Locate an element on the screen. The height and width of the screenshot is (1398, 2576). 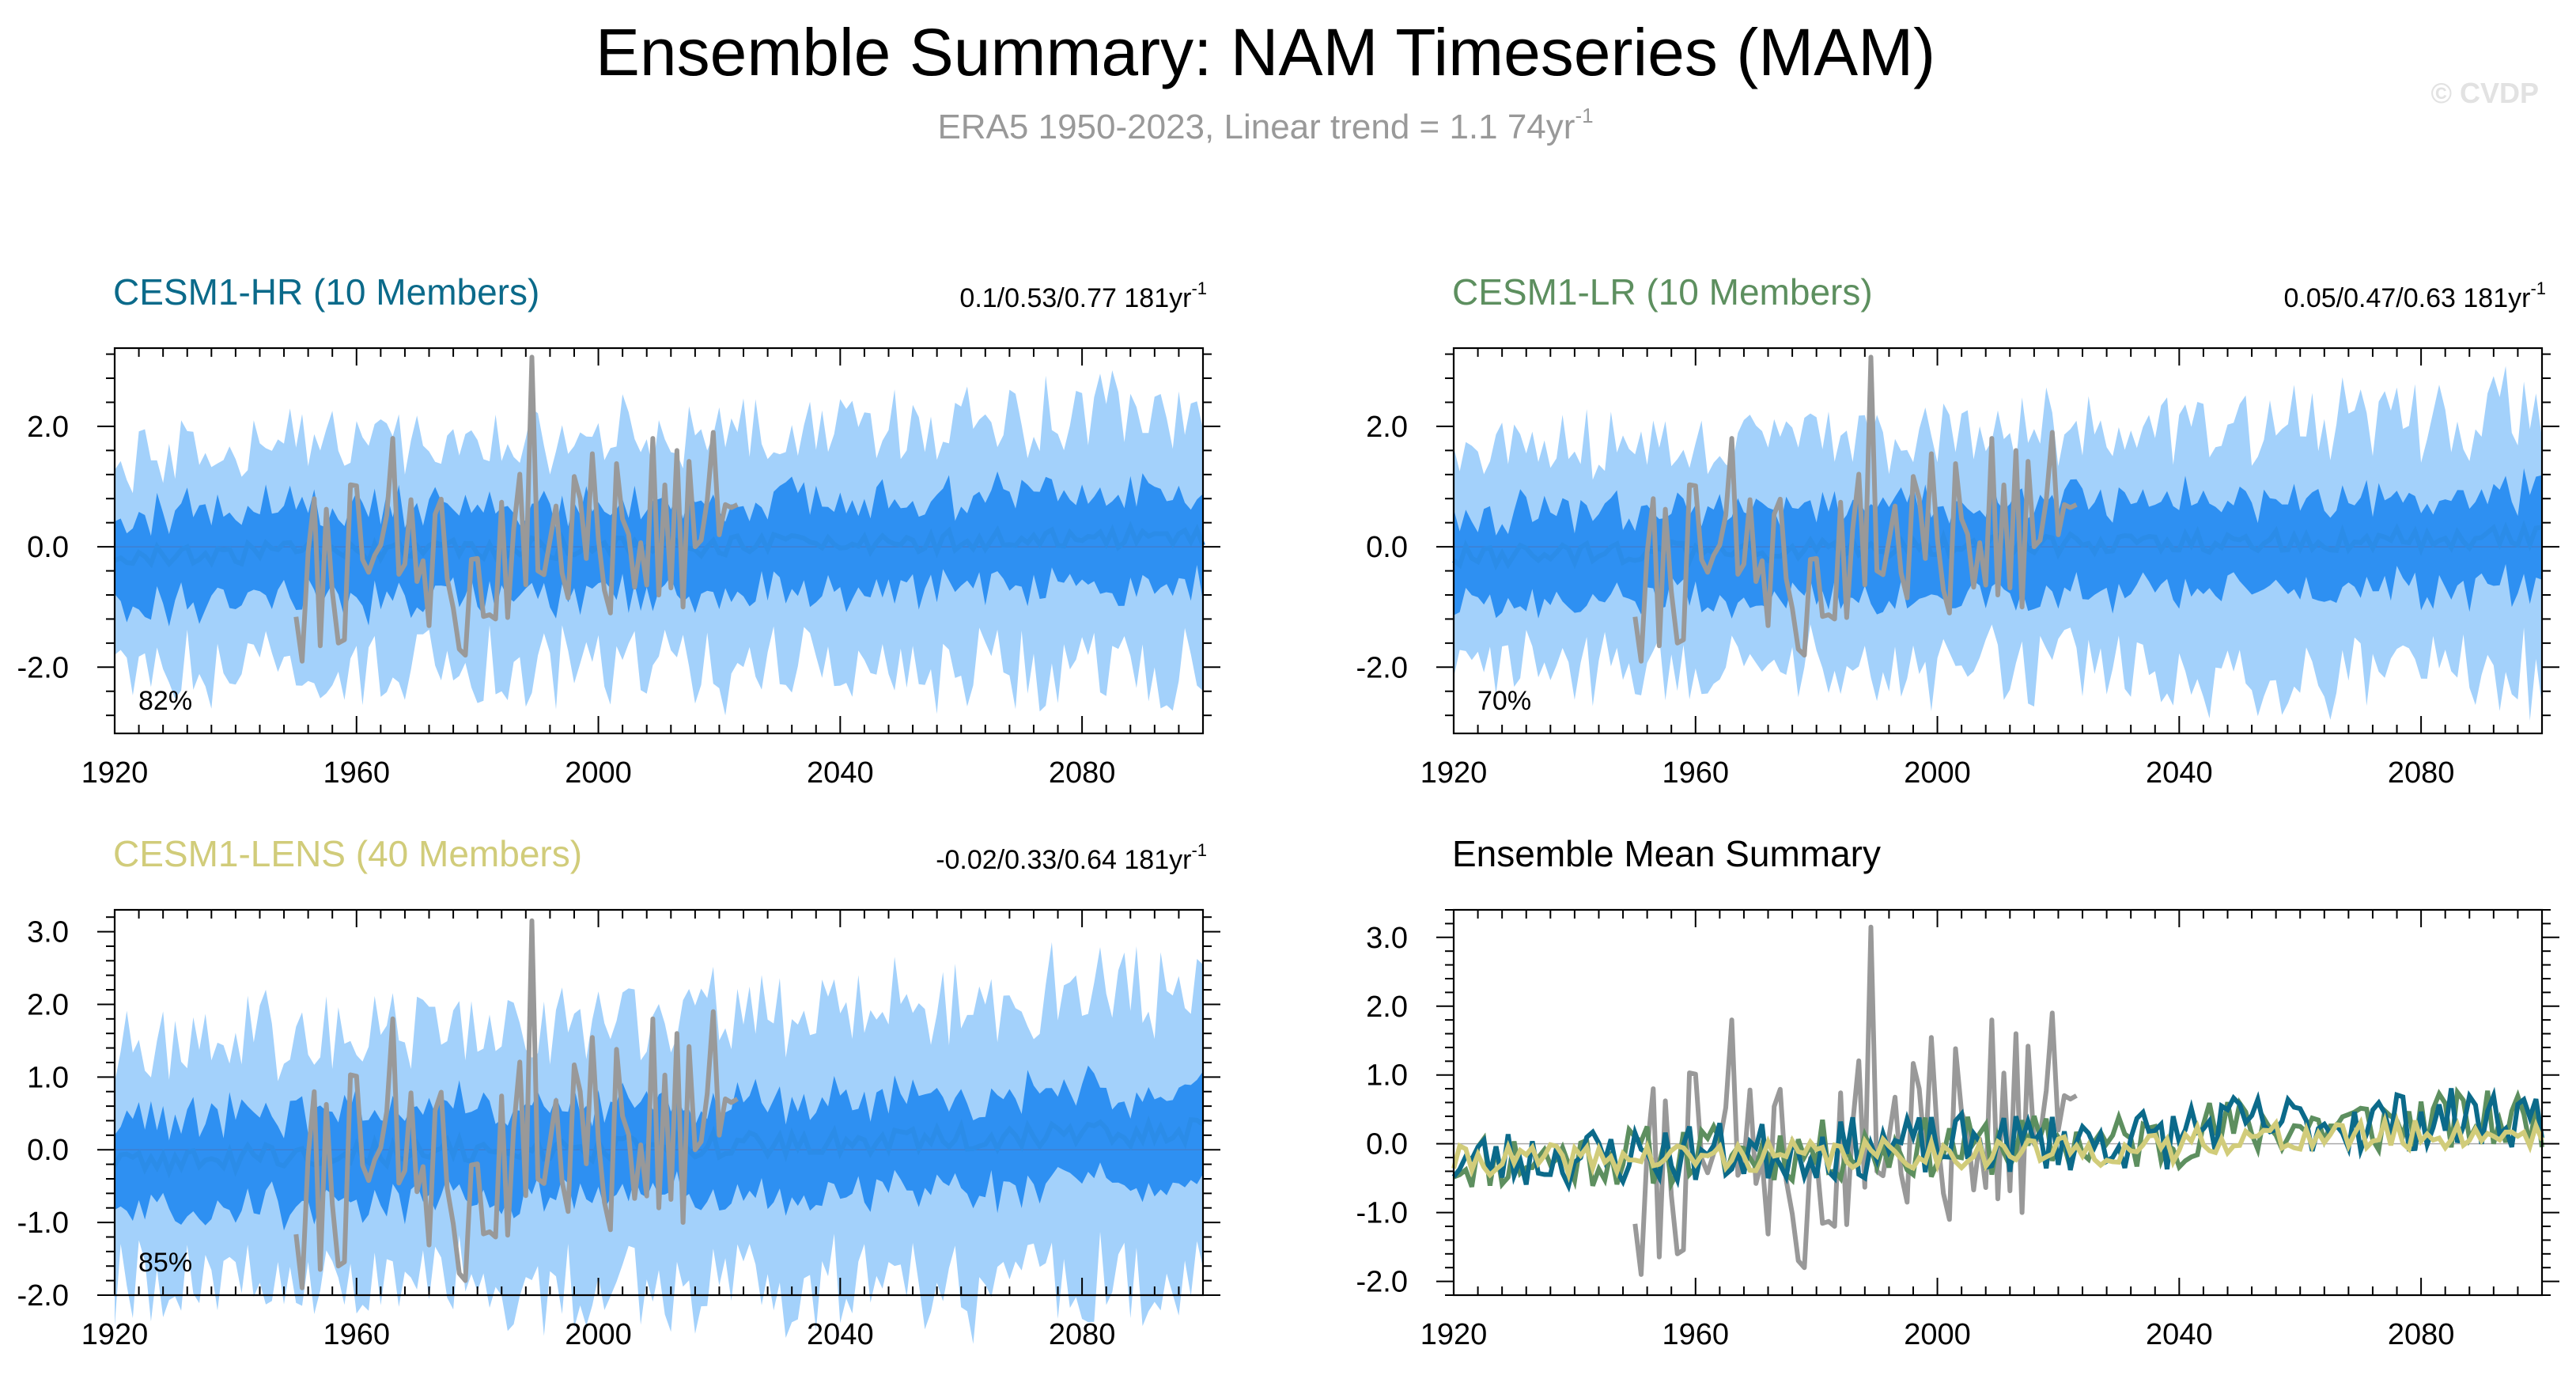
panel-title: CESM1-HR (10 Members) is located at coordinates (326, 292).